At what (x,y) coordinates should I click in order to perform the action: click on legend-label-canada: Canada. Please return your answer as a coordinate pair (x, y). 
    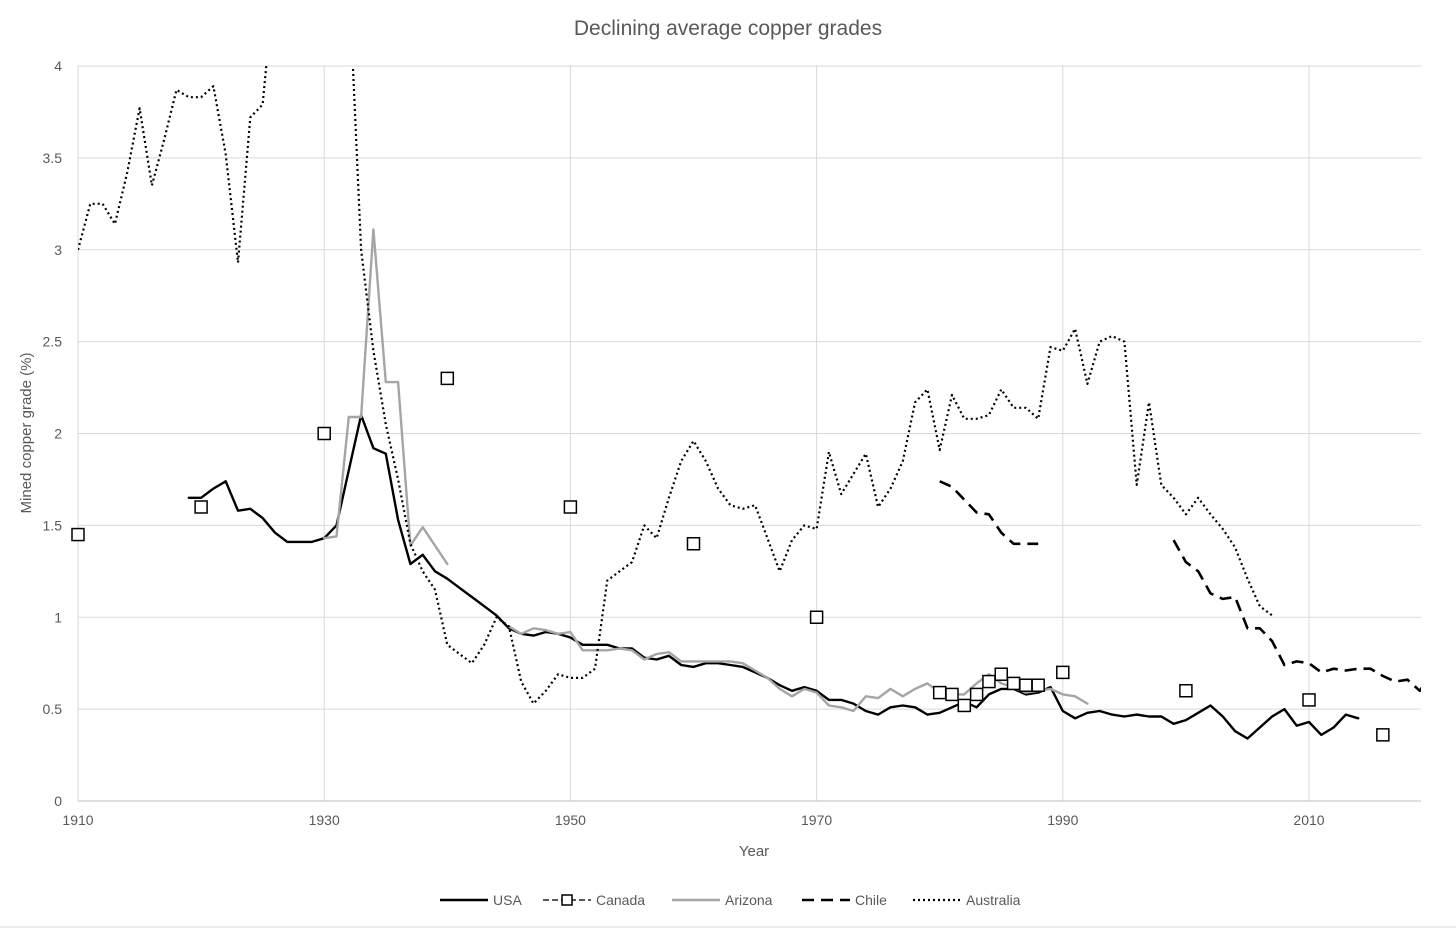
    Looking at the image, I should click on (620, 900).